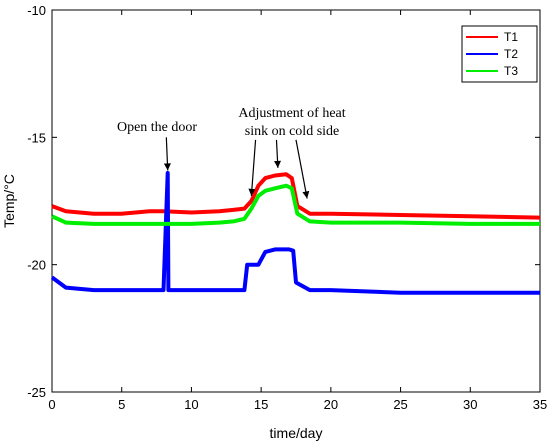  What do you see at coordinates (306, 194) in the screenshot?
I see `arrow-heat-sink-3-head` at bounding box center [306, 194].